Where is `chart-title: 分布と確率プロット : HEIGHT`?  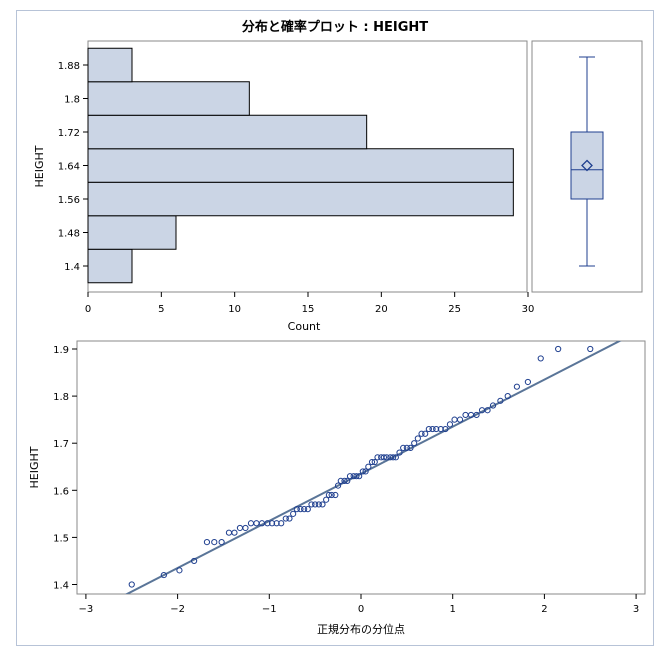
chart-title: 分布と確率プロット : HEIGHT is located at coordinates (335, 27).